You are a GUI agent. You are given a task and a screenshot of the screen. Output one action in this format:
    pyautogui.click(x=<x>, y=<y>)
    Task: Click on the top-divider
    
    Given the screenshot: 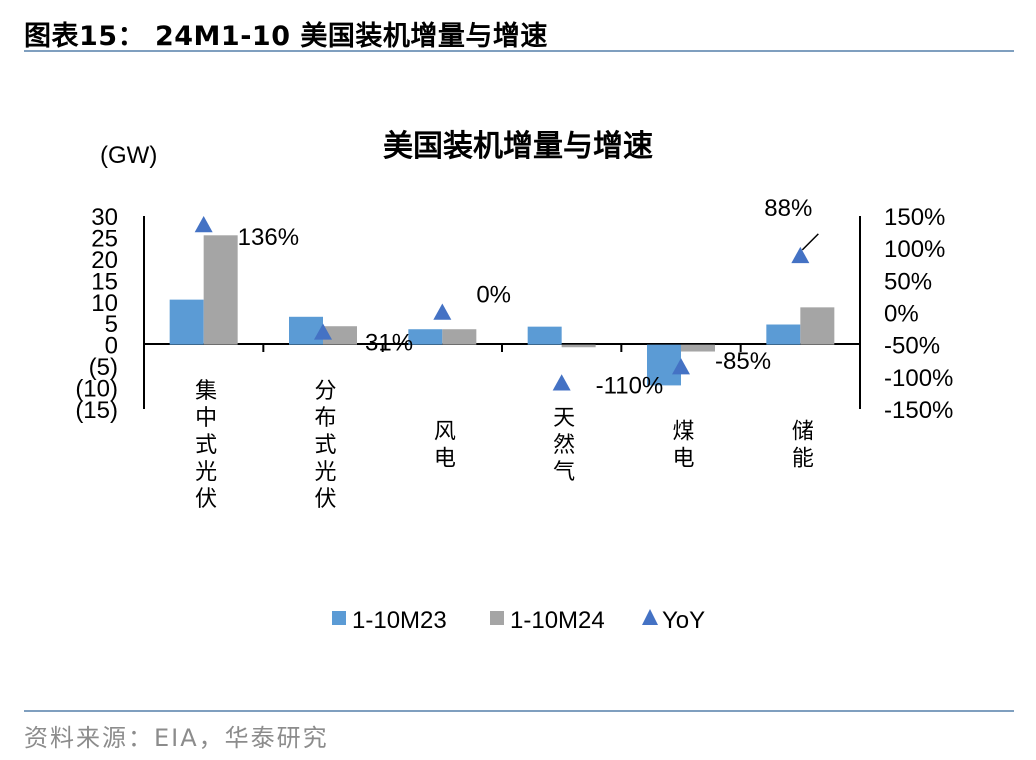 What is the action you would take?
    pyautogui.click(x=519, y=51)
    